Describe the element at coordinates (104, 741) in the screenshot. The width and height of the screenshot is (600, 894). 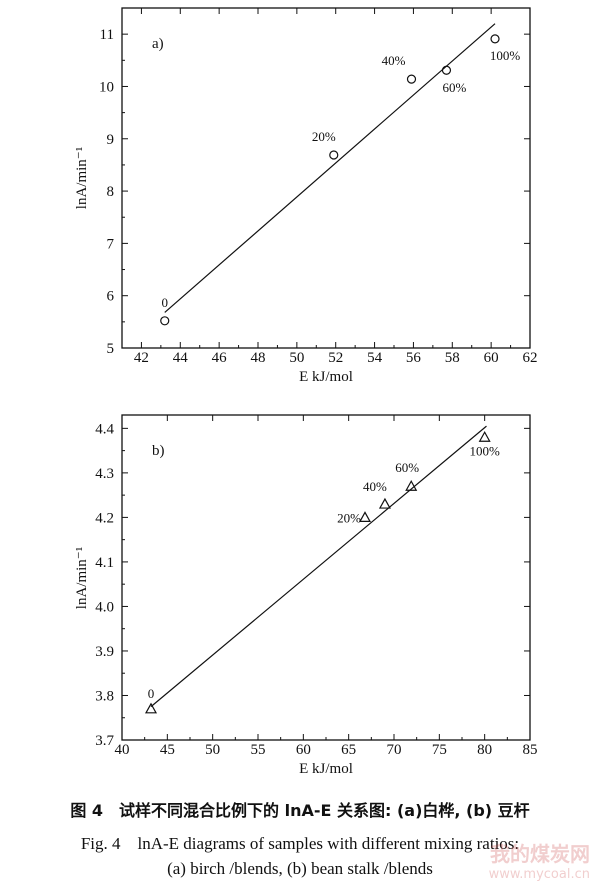
I see `y-tick-label: 3.7` at that location.